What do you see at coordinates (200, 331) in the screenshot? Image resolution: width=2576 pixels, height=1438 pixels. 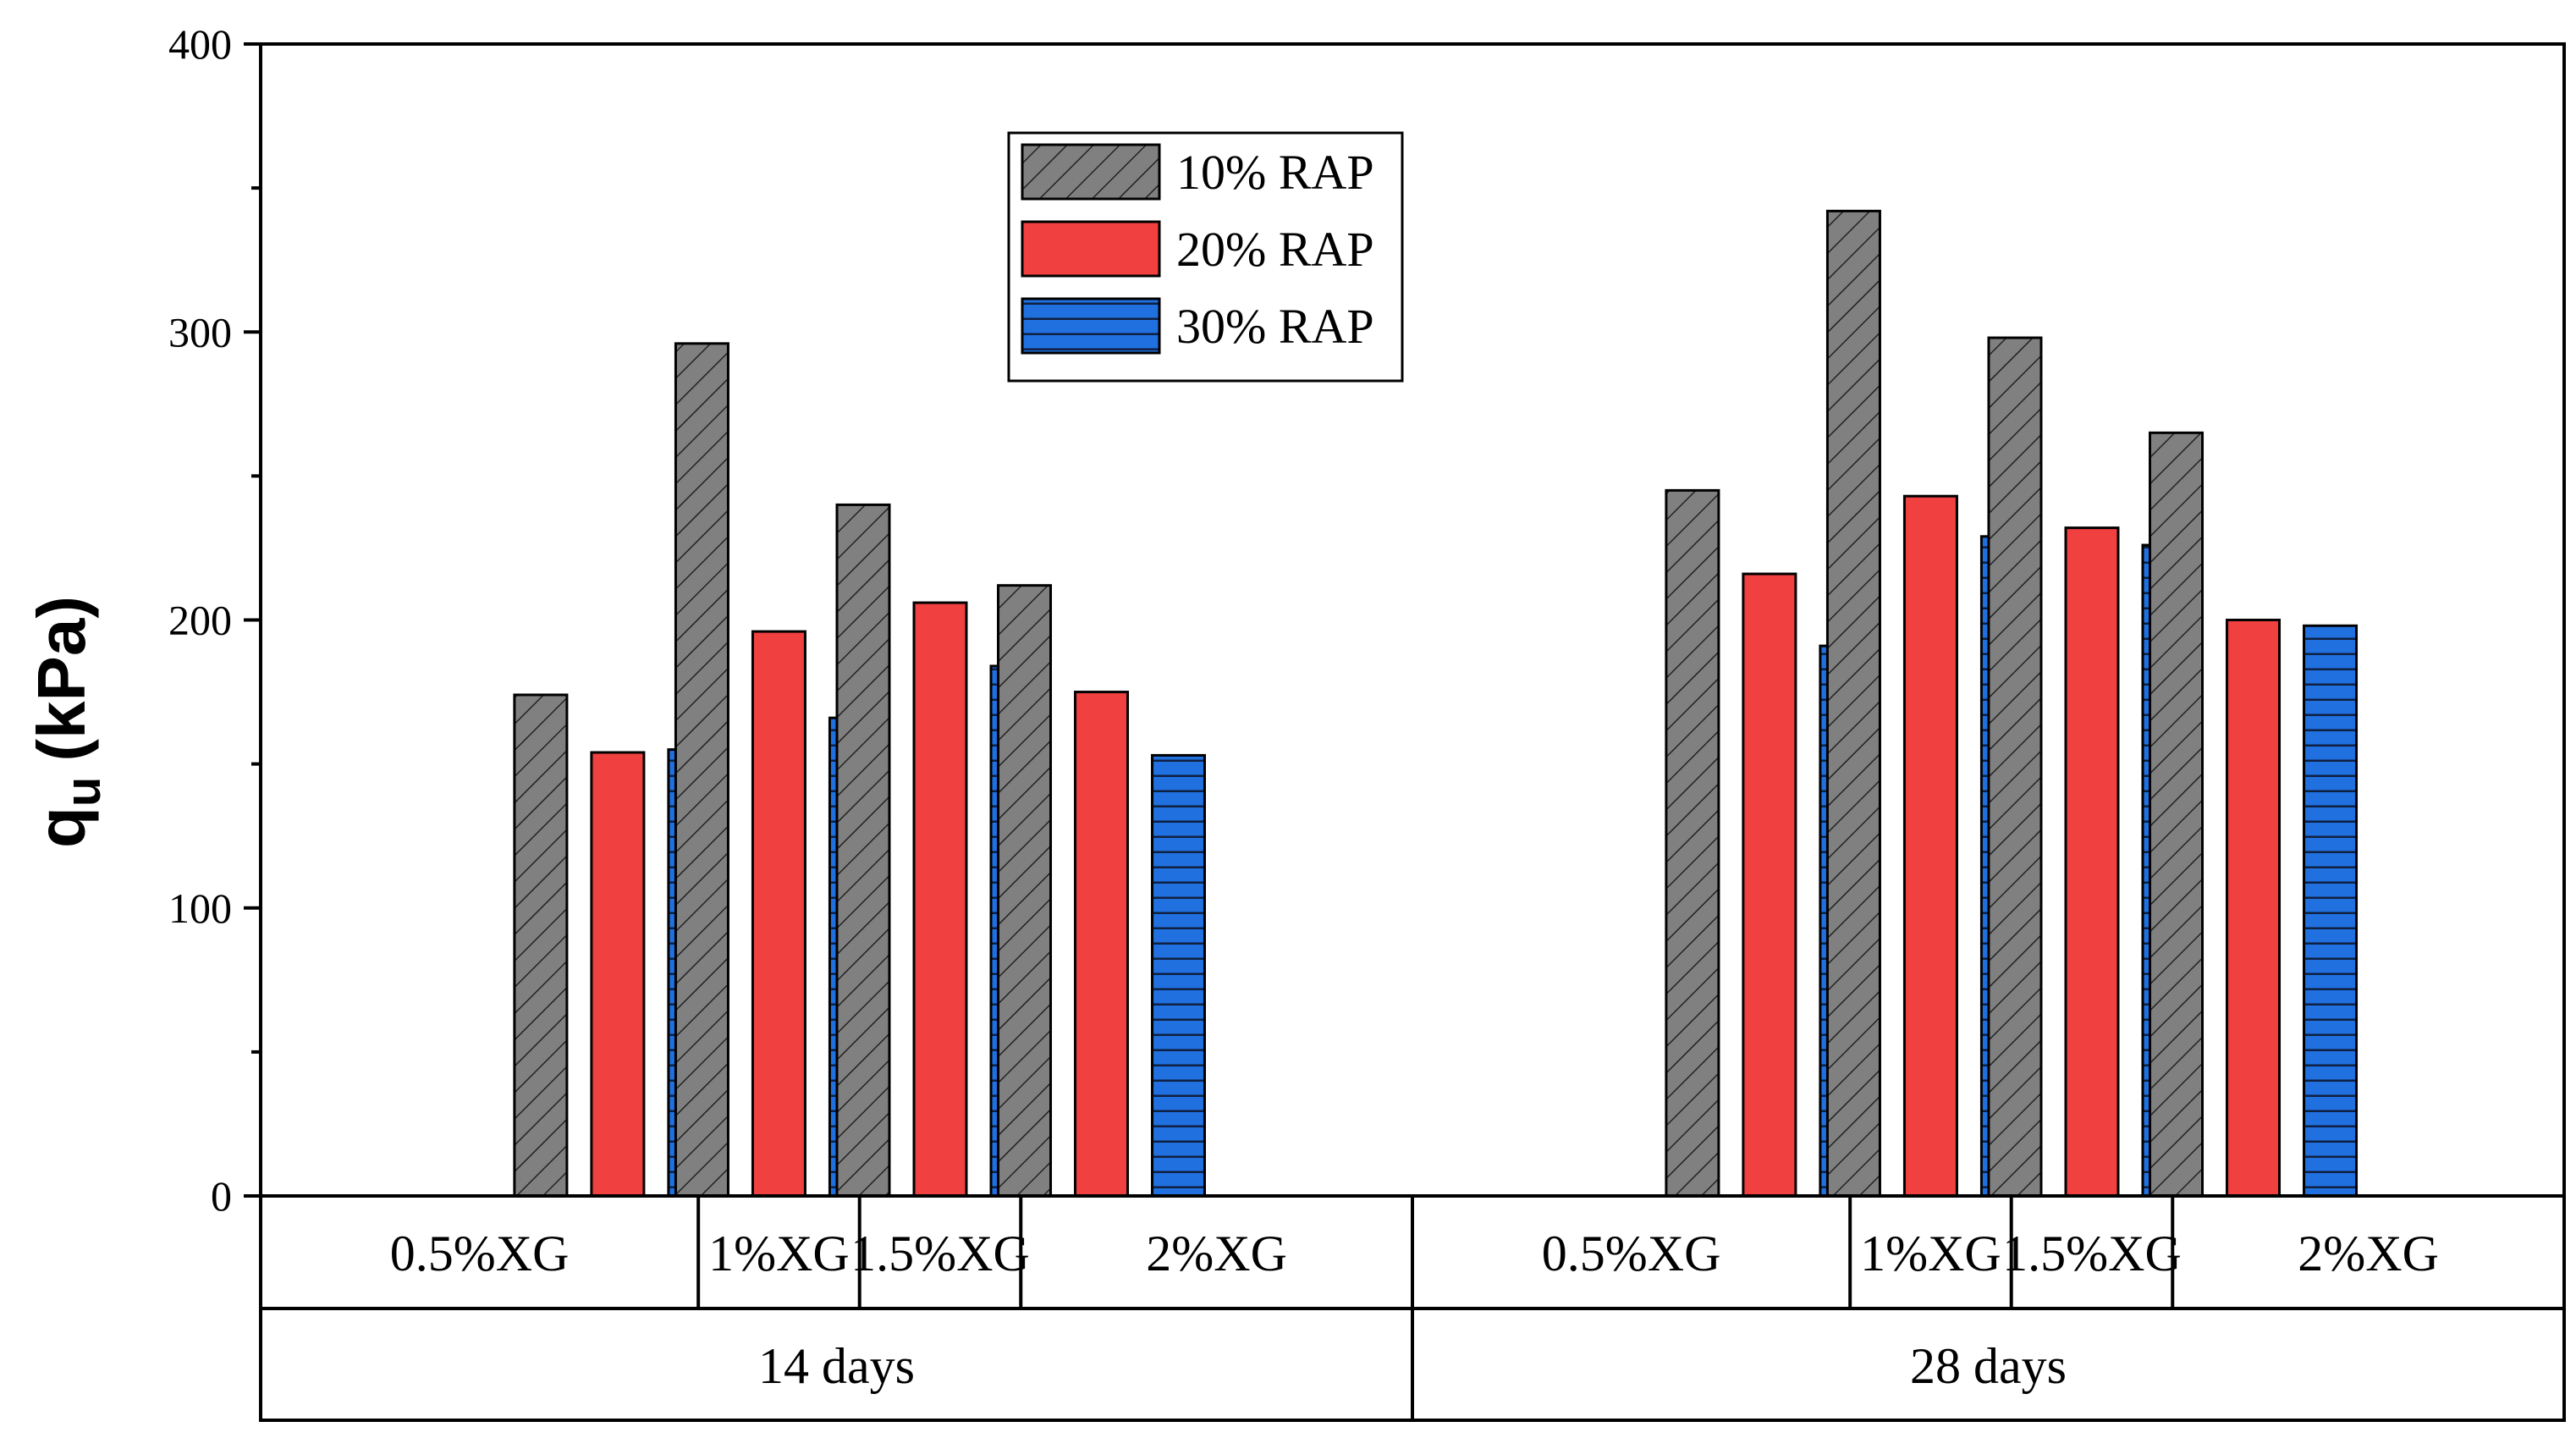 I see `y-tick-label: 300` at bounding box center [200, 331].